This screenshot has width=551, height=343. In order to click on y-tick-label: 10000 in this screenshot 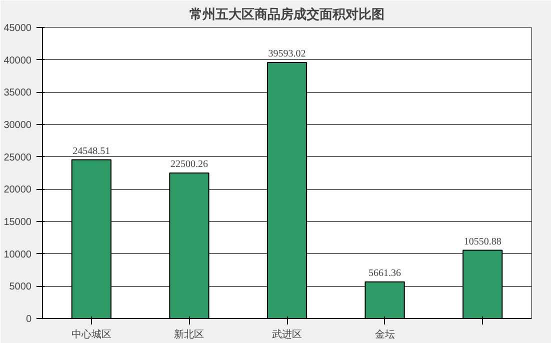, I will do `click(18, 254)`.